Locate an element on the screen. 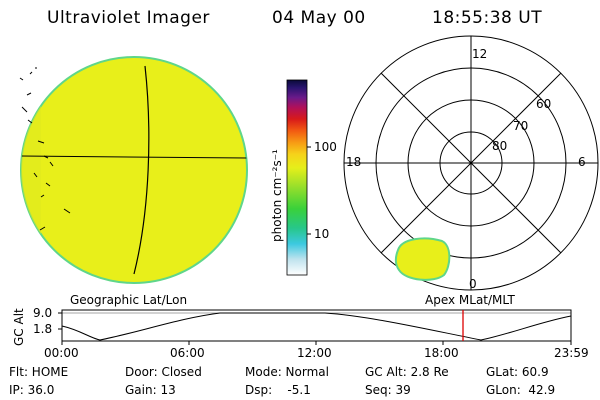 The width and height of the screenshot is (600, 400). colorbar-label-10: 10 is located at coordinates (322, 234).